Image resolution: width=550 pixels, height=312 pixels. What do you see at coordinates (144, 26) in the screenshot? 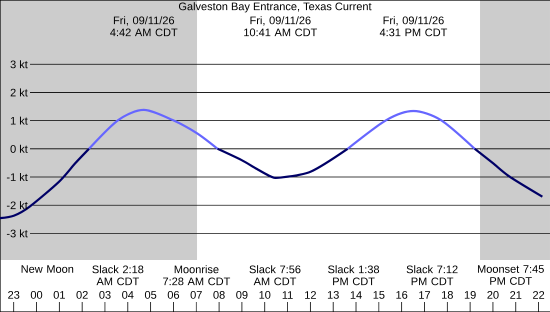
I see `x2-tick-label: Fri, 09/11/26 4:42 AM CDT` at bounding box center [144, 26].